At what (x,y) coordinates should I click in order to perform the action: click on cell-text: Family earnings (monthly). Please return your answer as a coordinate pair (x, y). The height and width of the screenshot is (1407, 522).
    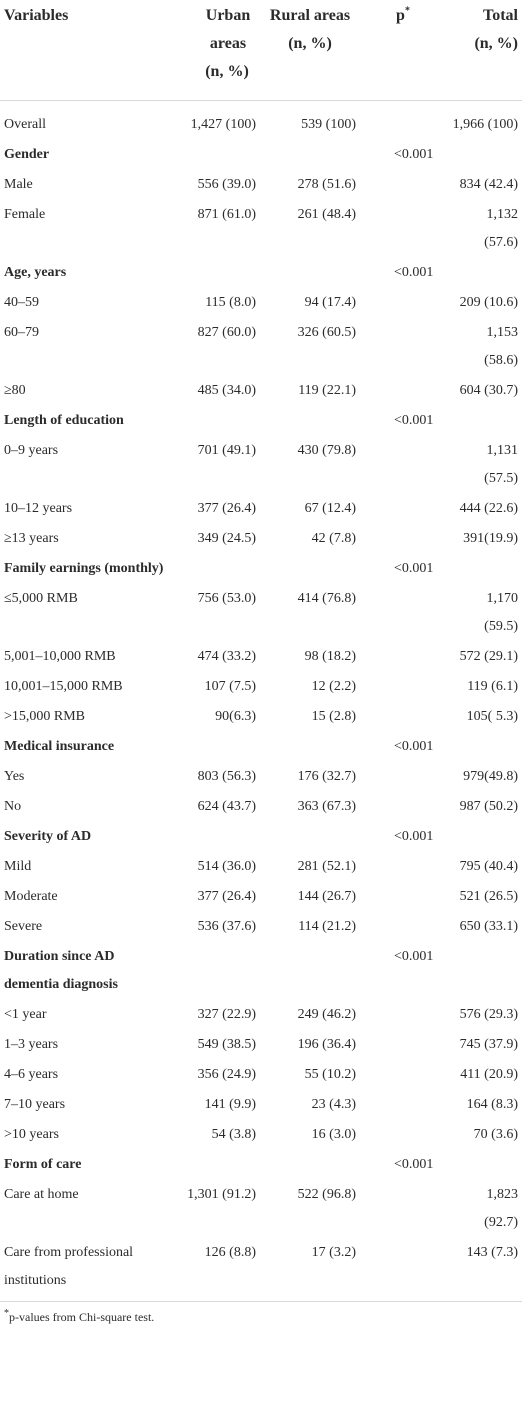
    Looking at the image, I should click on (84, 568).